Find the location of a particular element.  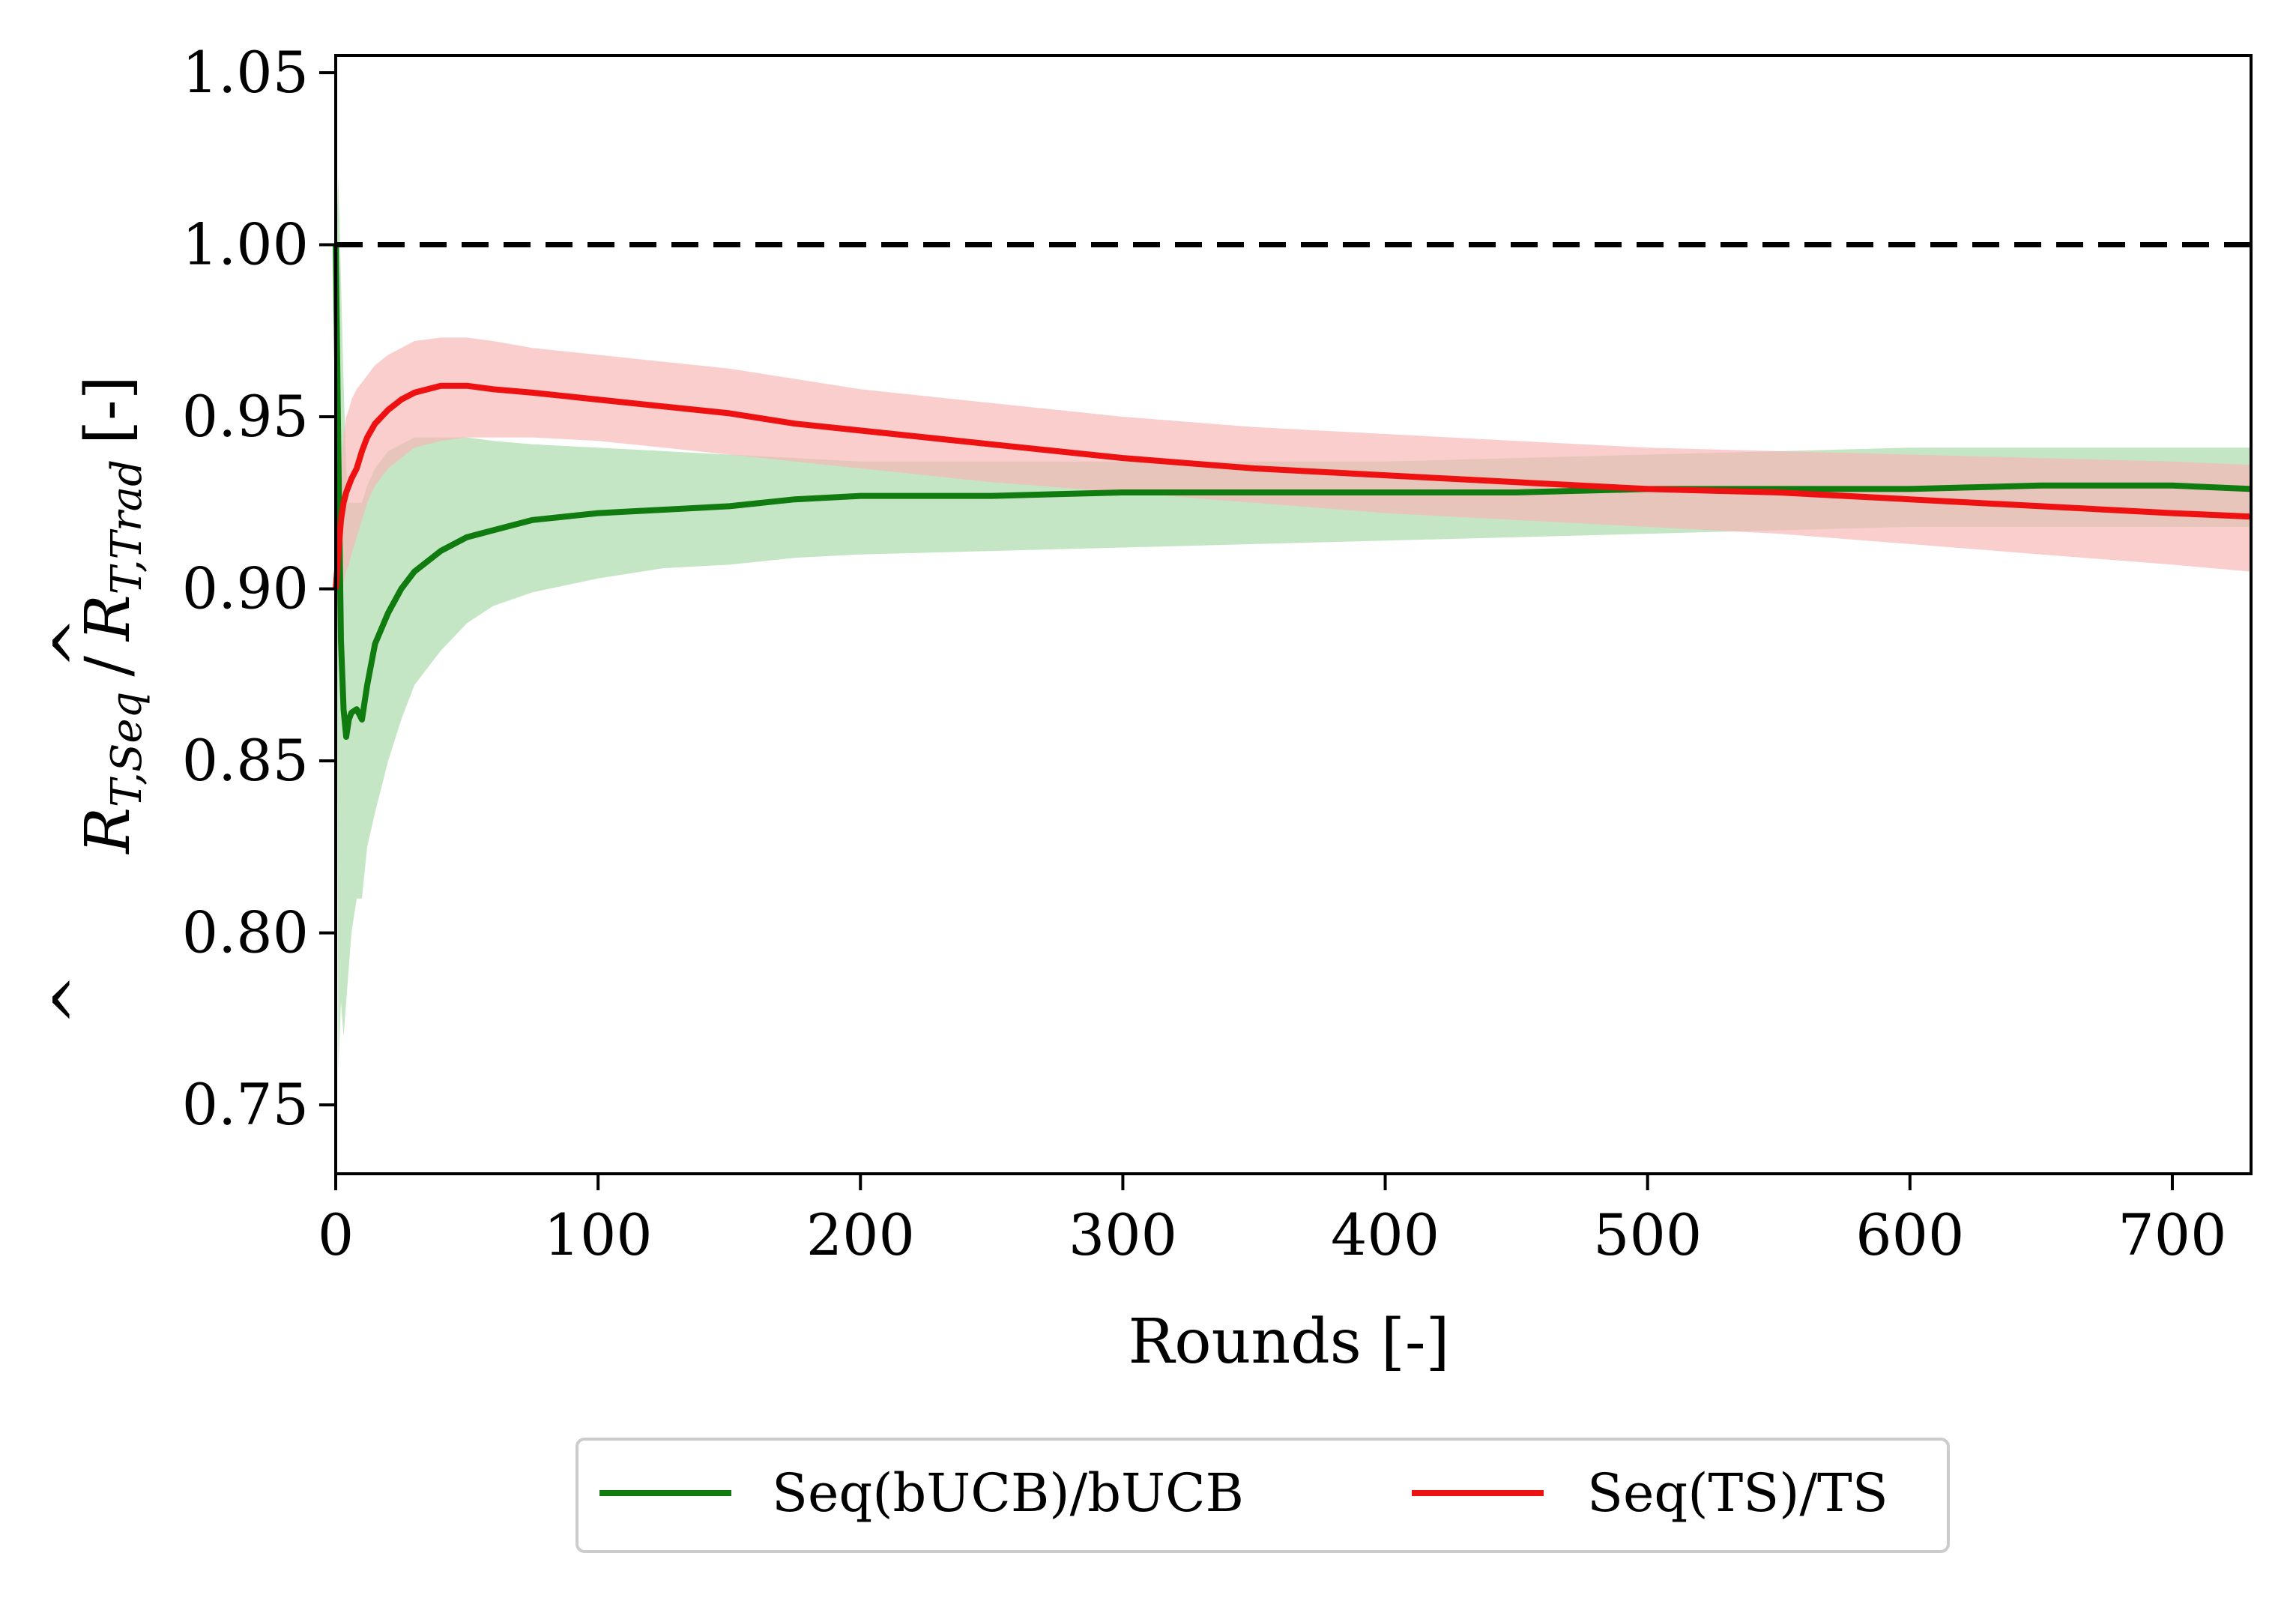

y-tick-label: 1.00 is located at coordinates (245, 244).